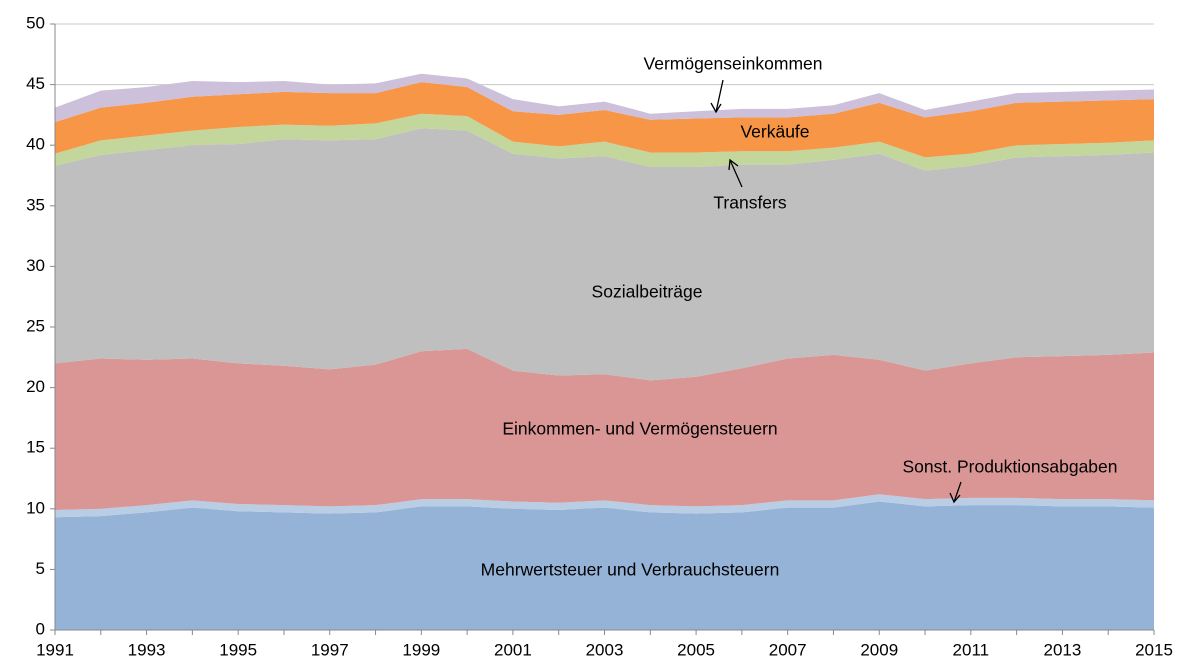 Image resolution: width=1186 pixels, height=663 pixels. I want to click on x-tick-label: 2013, so click(1063, 649).